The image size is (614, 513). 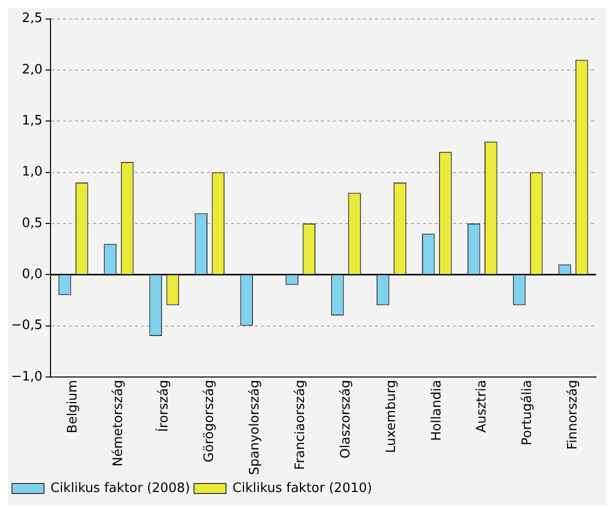 I want to click on y-tick-label: 1,5, so click(x=32, y=120).